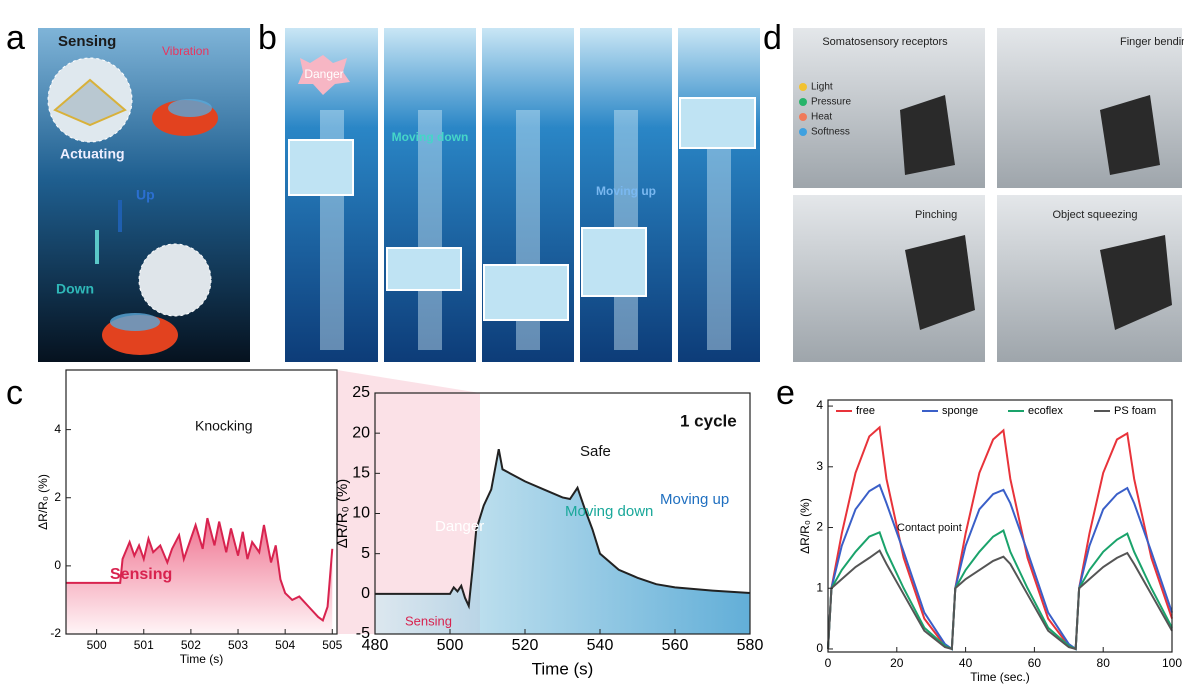 This screenshot has width=1184, height=694. Describe the element at coordinates (609, 511) in the screenshot. I see `annotation: Moving down` at that location.